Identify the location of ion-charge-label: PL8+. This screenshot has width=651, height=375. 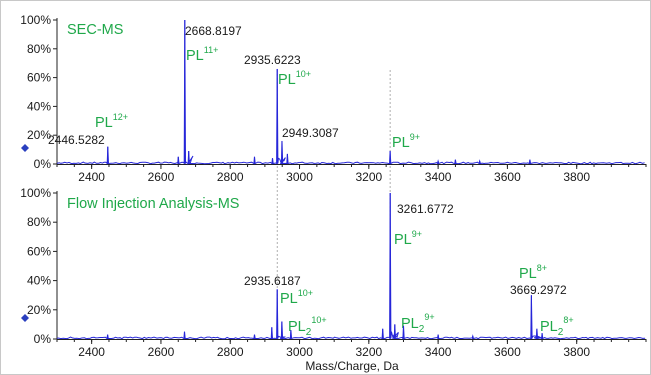
(533, 272).